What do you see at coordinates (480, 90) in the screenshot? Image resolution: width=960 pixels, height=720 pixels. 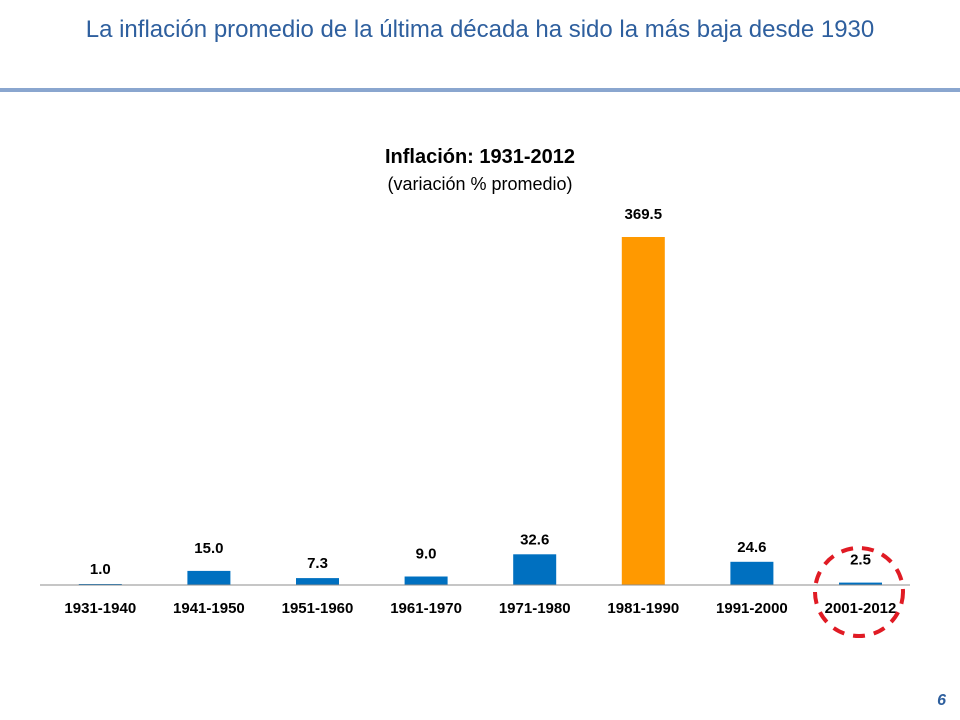 I see `title-divider` at bounding box center [480, 90].